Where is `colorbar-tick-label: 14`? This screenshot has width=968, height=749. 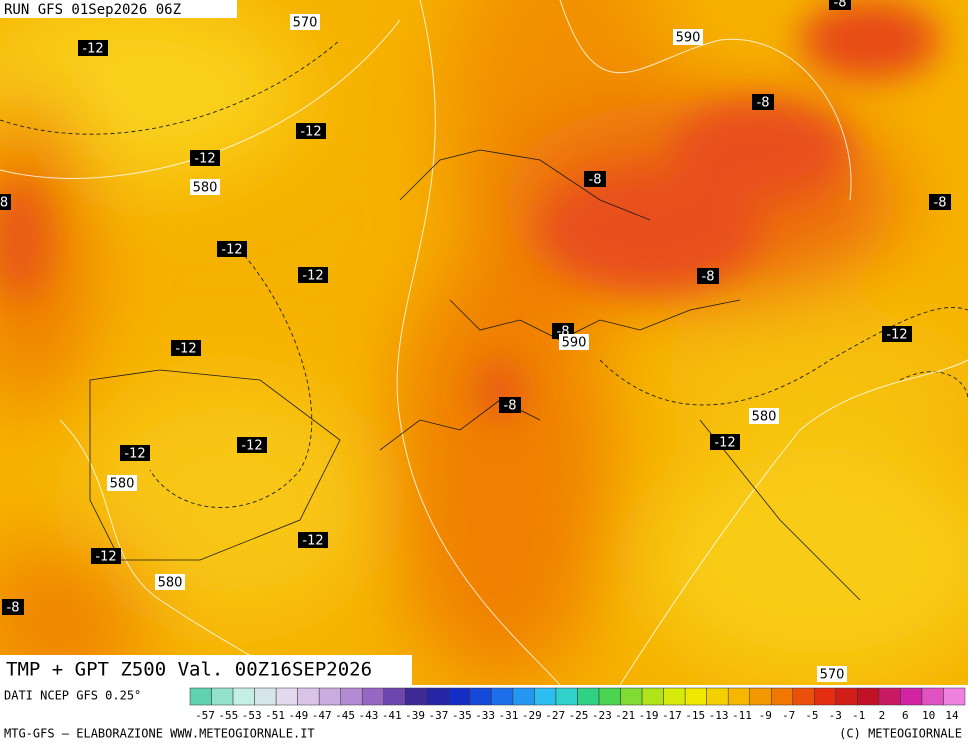
colorbar-tick-label: 14 is located at coordinates (952, 715).